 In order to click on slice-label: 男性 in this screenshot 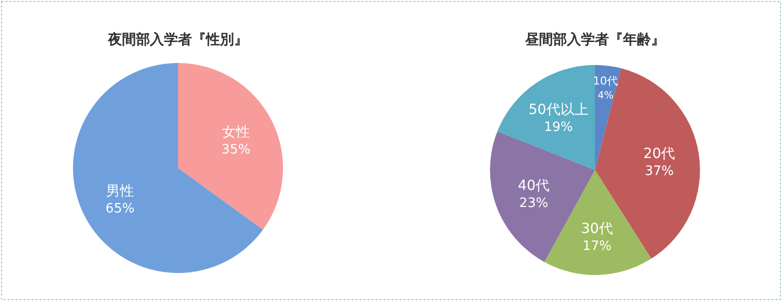, I will do `click(120, 192)`.